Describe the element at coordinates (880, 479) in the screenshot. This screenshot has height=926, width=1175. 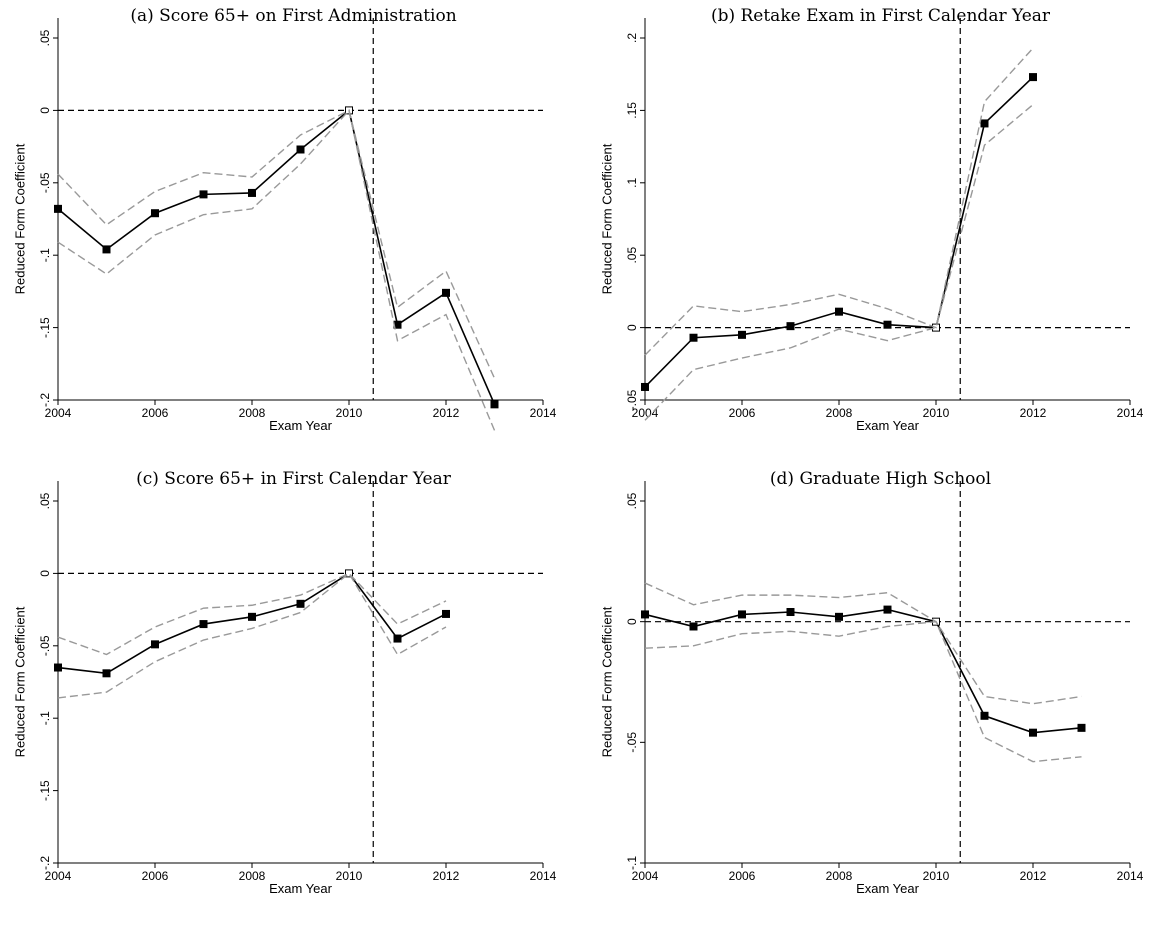
I see `chart-title: (d) Graduate High School` at that location.